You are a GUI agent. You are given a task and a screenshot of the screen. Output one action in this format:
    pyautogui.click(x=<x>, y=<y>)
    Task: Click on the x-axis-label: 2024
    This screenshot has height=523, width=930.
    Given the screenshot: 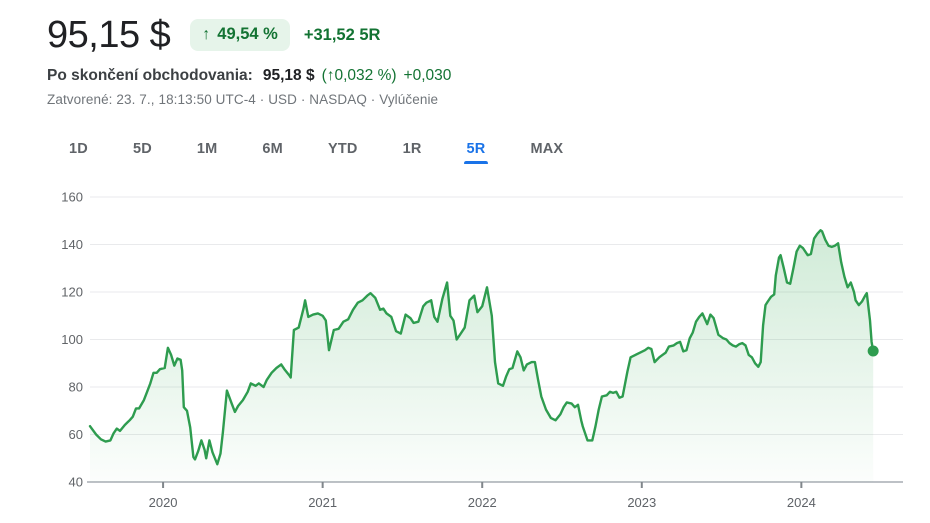 What is the action you would take?
    pyautogui.click(x=801, y=502)
    